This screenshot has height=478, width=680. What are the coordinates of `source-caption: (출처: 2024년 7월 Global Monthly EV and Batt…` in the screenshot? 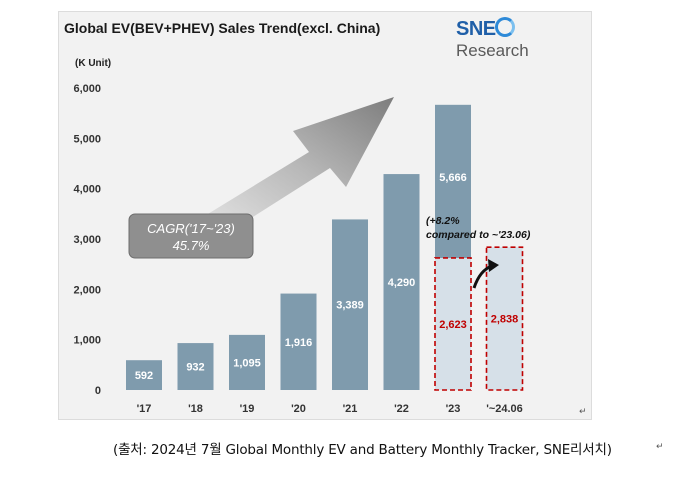 It's located at (362, 450).